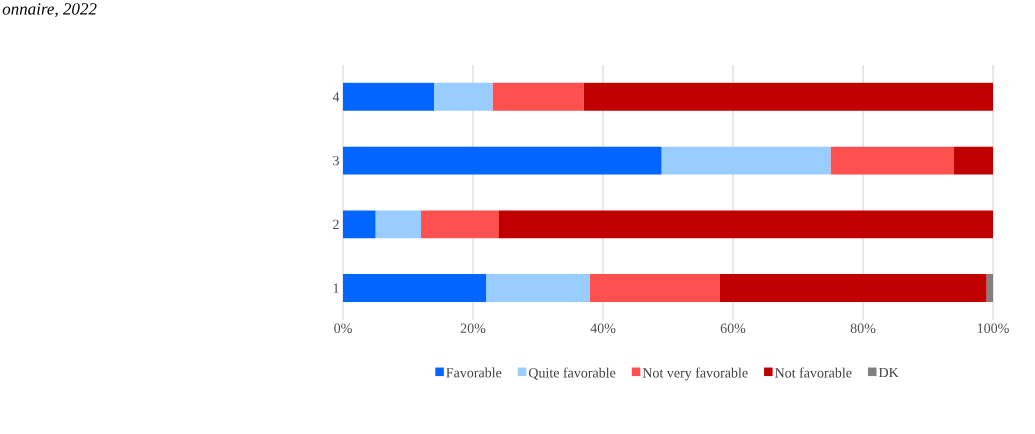  Describe the element at coordinates (336, 224) in the screenshot. I see `y-tick-label: 2` at that location.